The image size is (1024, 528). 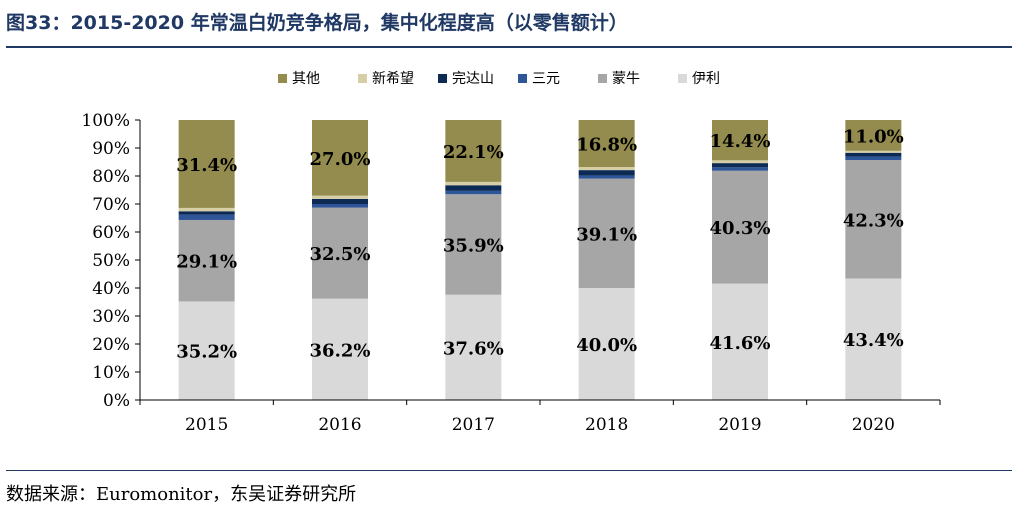 I want to click on legend-label: 三元, so click(x=546, y=79).